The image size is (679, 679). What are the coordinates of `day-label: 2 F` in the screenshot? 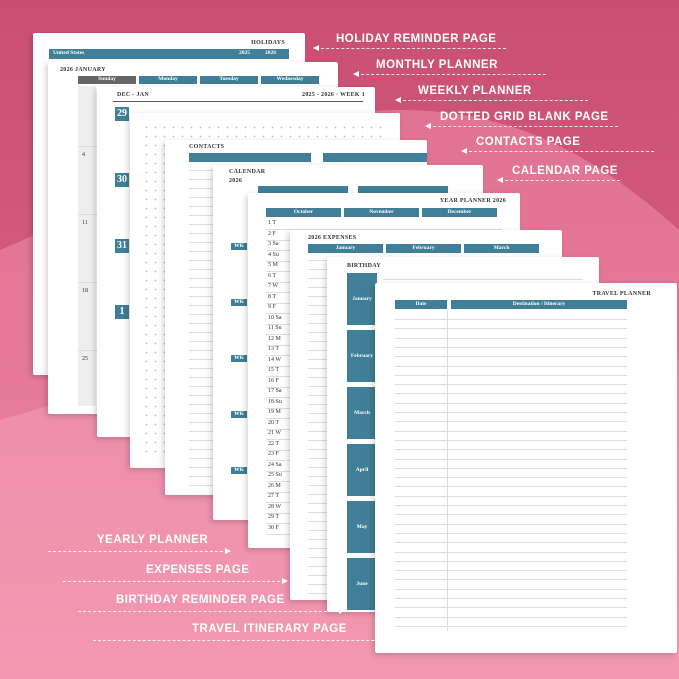 It's located at (272, 233).